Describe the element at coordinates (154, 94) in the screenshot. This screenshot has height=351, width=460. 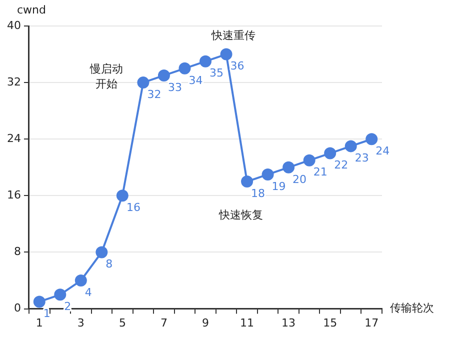
I see `data-label: 32` at that location.